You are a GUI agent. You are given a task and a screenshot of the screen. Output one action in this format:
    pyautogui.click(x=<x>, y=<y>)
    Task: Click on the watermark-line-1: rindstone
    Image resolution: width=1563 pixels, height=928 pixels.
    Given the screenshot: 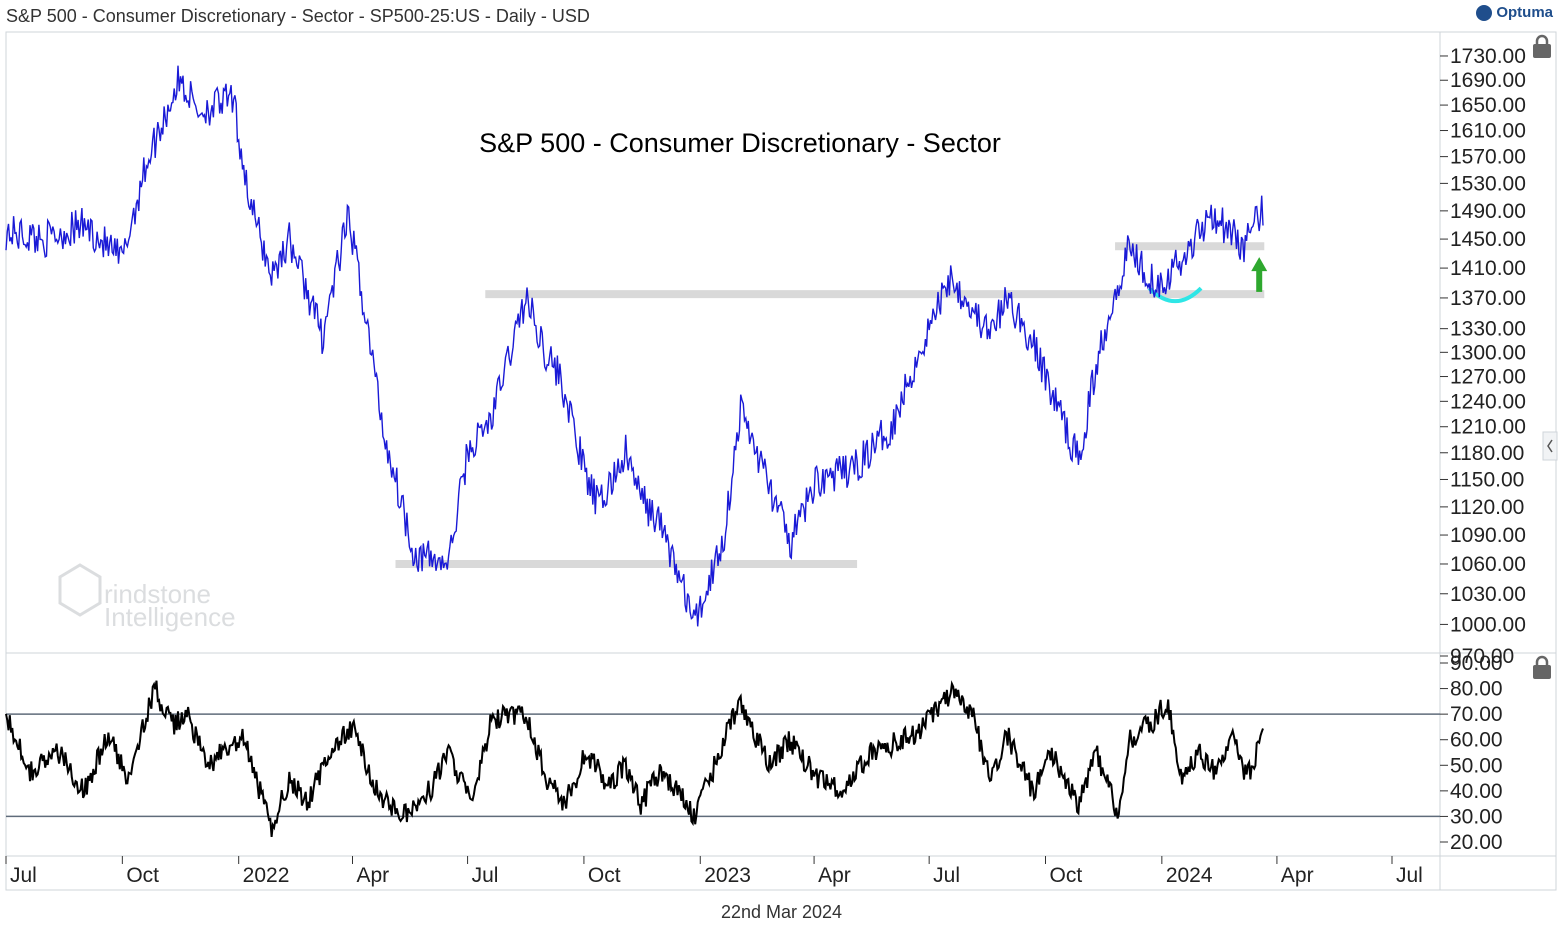 What is the action you would take?
    pyautogui.click(x=157, y=594)
    